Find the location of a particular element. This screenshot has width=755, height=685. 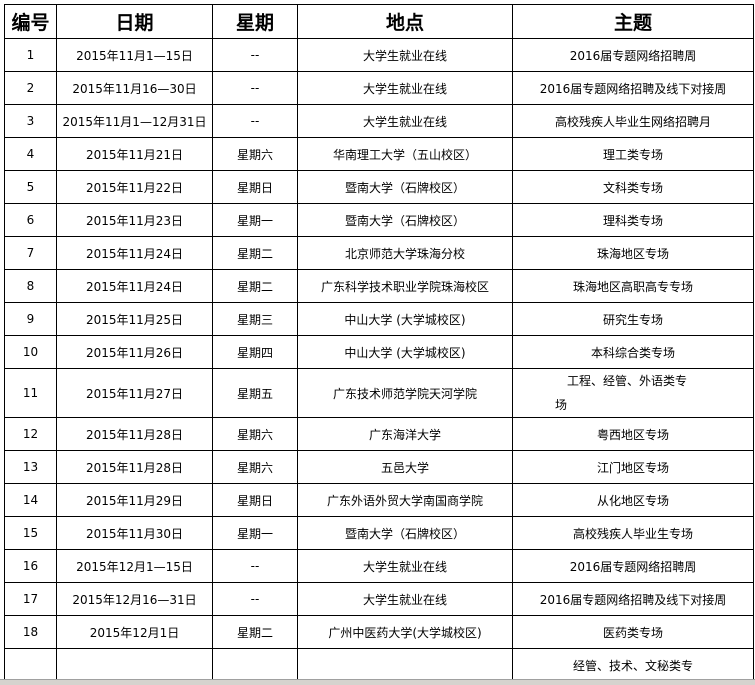

header-weekday: 星期 is located at coordinates (255, 21).